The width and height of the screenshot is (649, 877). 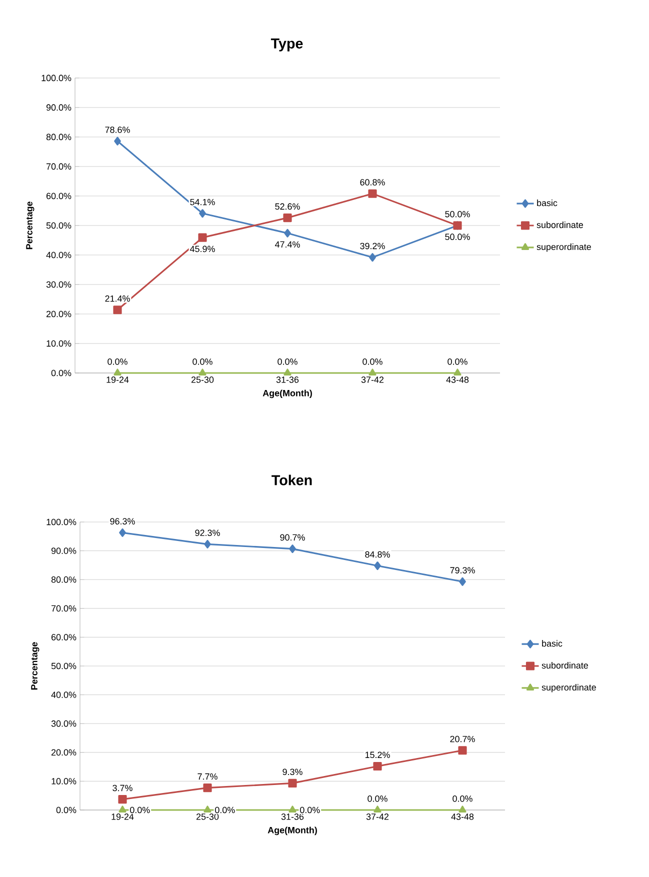 I want to click on data-label: 7.7%, so click(x=208, y=776).